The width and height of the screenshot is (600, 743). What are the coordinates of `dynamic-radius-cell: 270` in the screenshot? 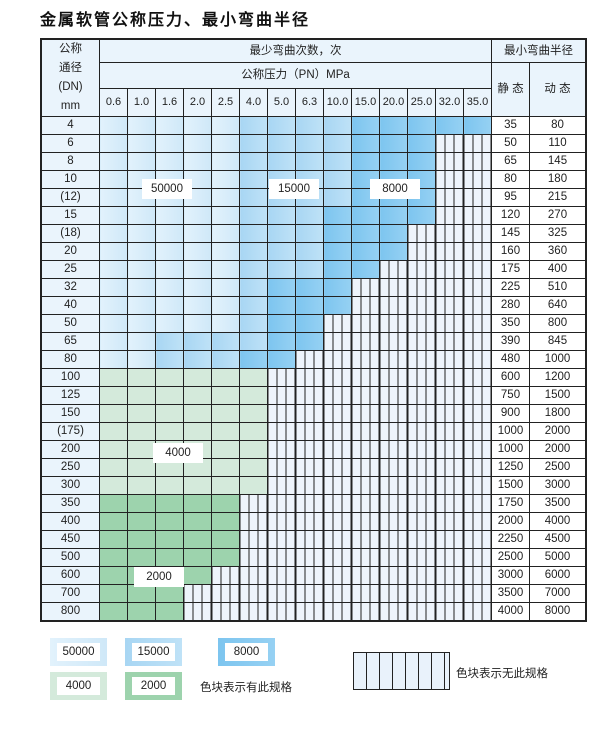 It's located at (558, 215).